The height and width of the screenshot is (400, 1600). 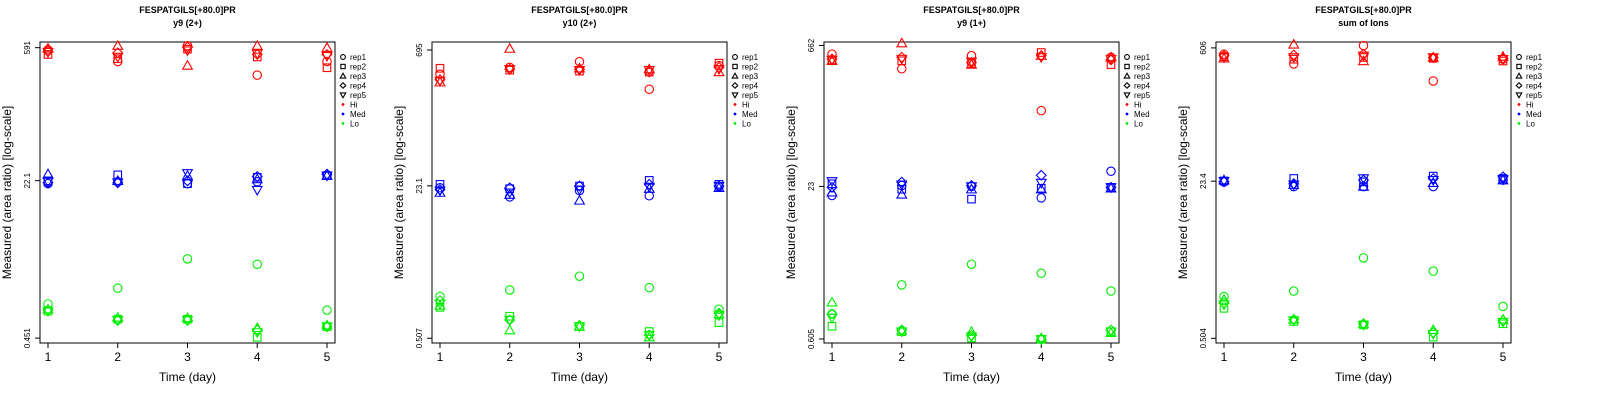 I want to click on legend-label: rep4, so click(x=1142, y=86).